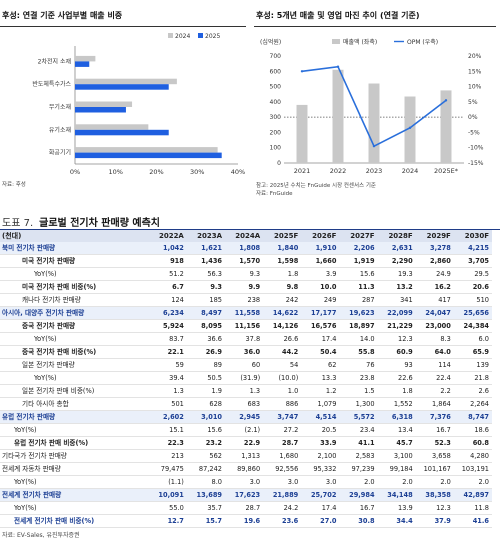 The width and height of the screenshot is (500, 553). I want to click on table-cell: 20.5, so click(320, 430).